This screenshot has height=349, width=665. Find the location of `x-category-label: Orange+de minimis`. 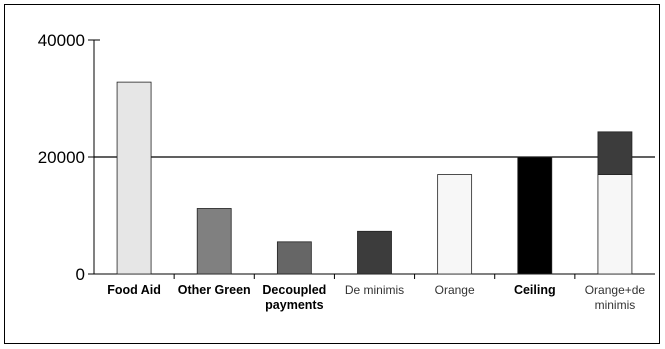

x-category-label: Orange+de minimis is located at coordinates (615, 297).